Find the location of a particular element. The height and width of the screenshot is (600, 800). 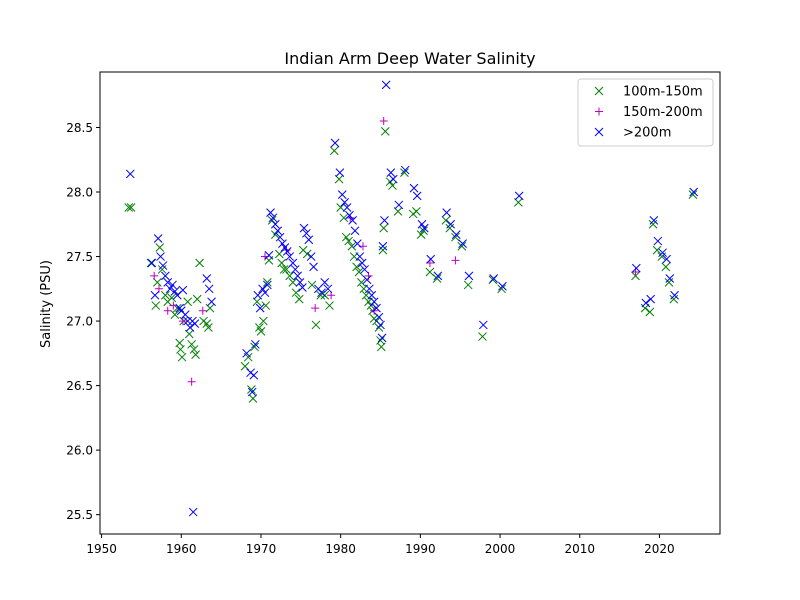

chart-title: Indian Arm Deep Water Salinity is located at coordinates (409, 58).